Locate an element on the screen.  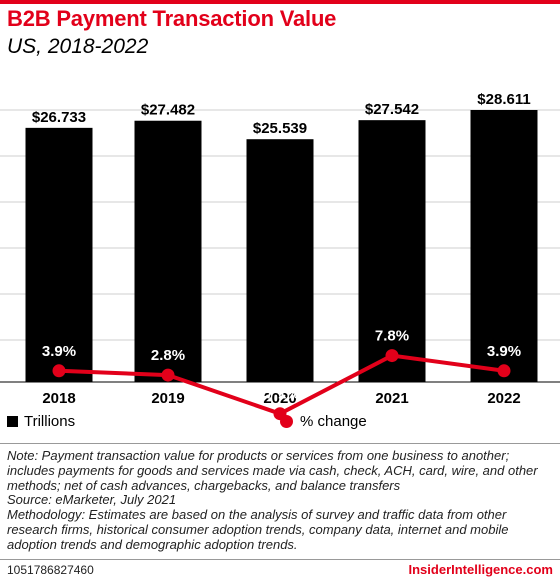
legend-item-line: % change is located at coordinates (323, 421).